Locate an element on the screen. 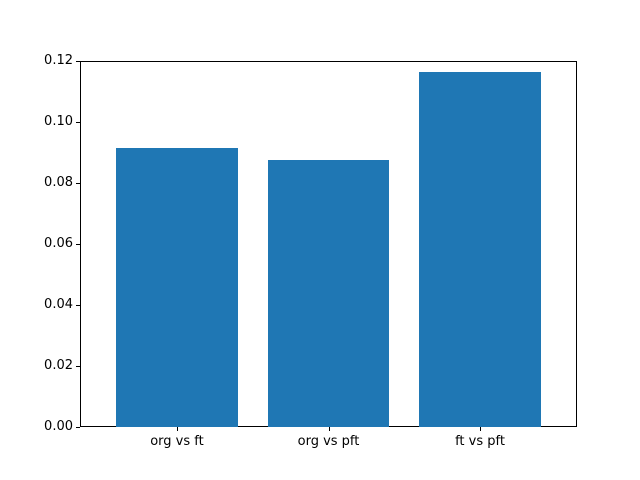 Image resolution: width=640 pixels, height=480 pixels. y-tick-label: 0.10 is located at coordinates (58, 121).